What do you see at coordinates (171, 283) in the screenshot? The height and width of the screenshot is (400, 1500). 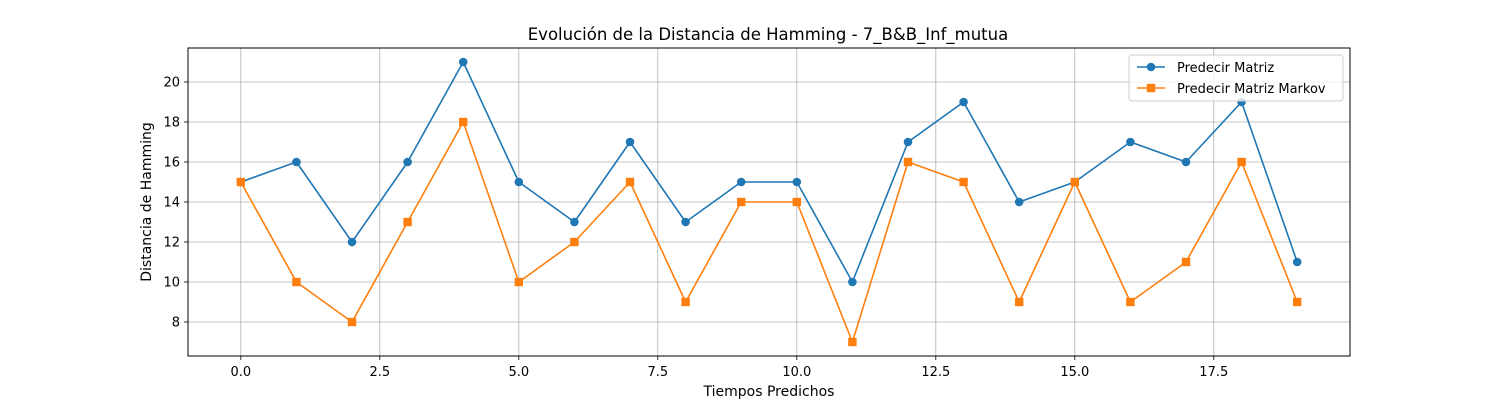 I see `y-tick-label: 10` at bounding box center [171, 283].